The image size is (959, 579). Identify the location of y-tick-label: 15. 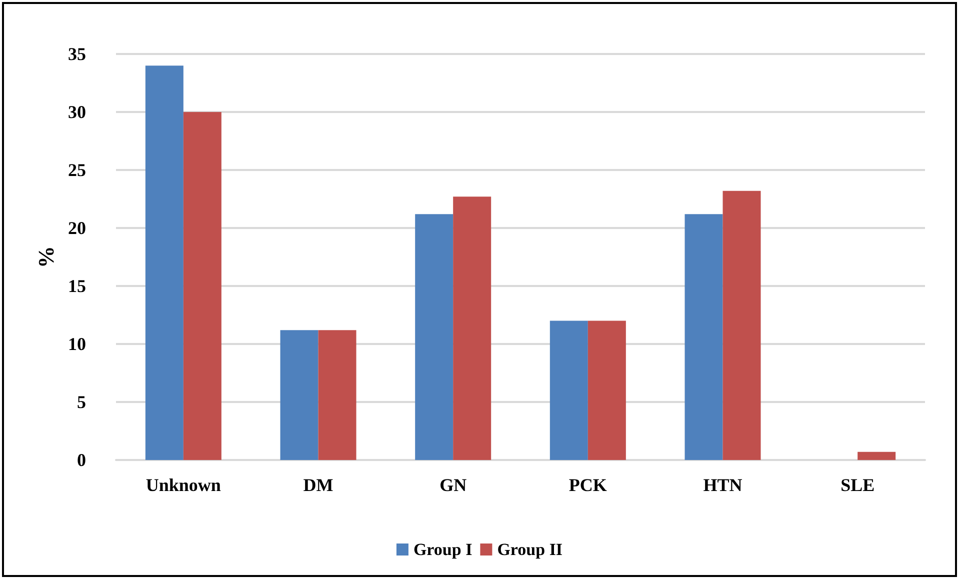
(77, 286).